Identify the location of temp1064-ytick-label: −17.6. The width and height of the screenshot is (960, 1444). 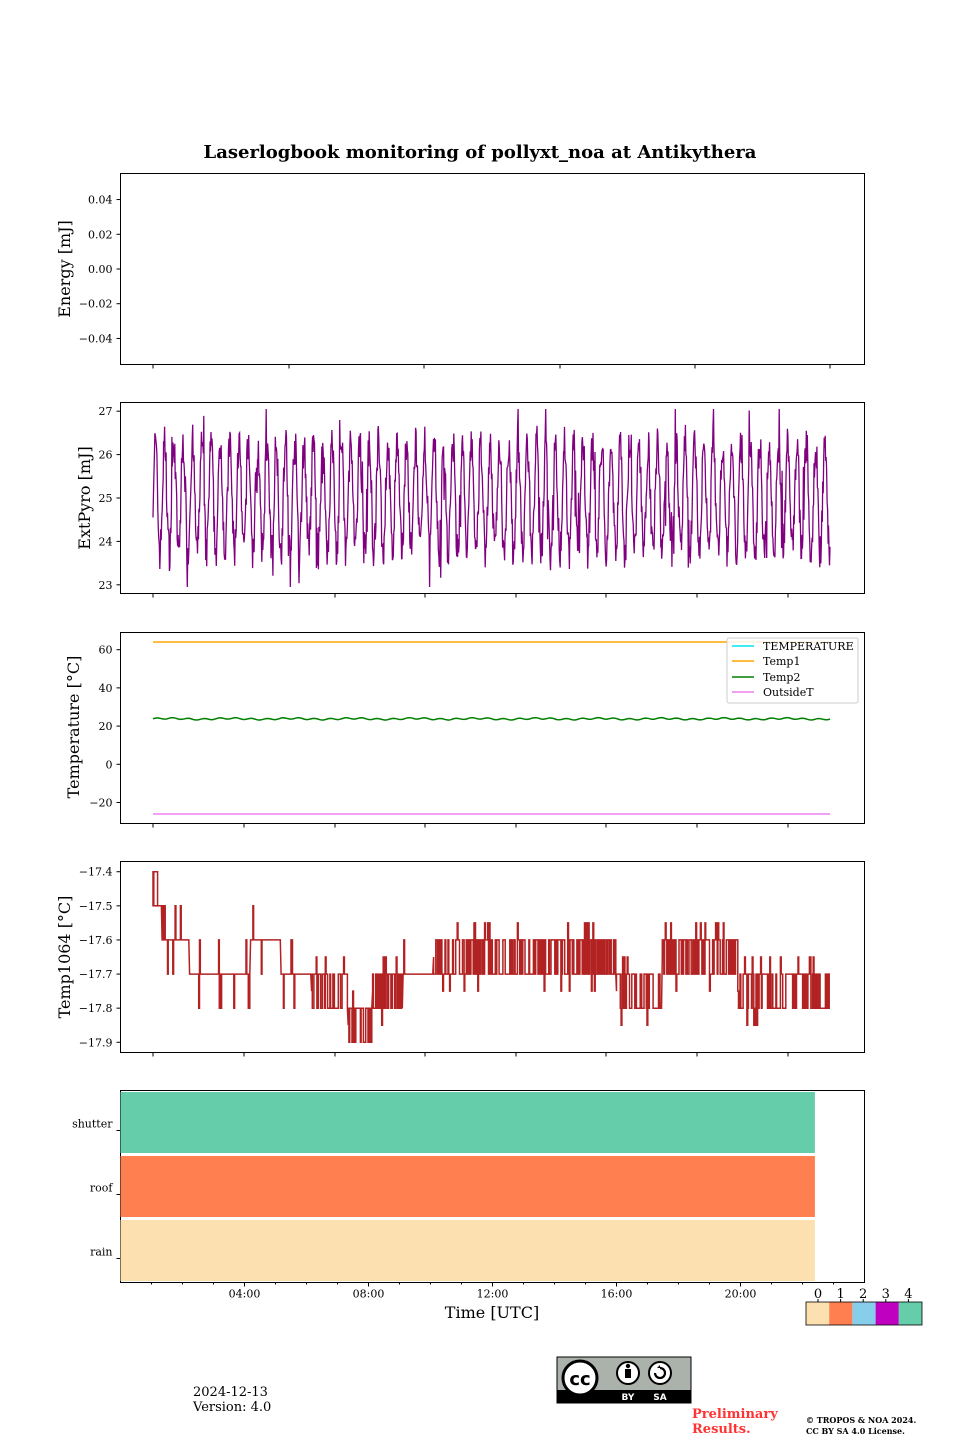
(96, 940).